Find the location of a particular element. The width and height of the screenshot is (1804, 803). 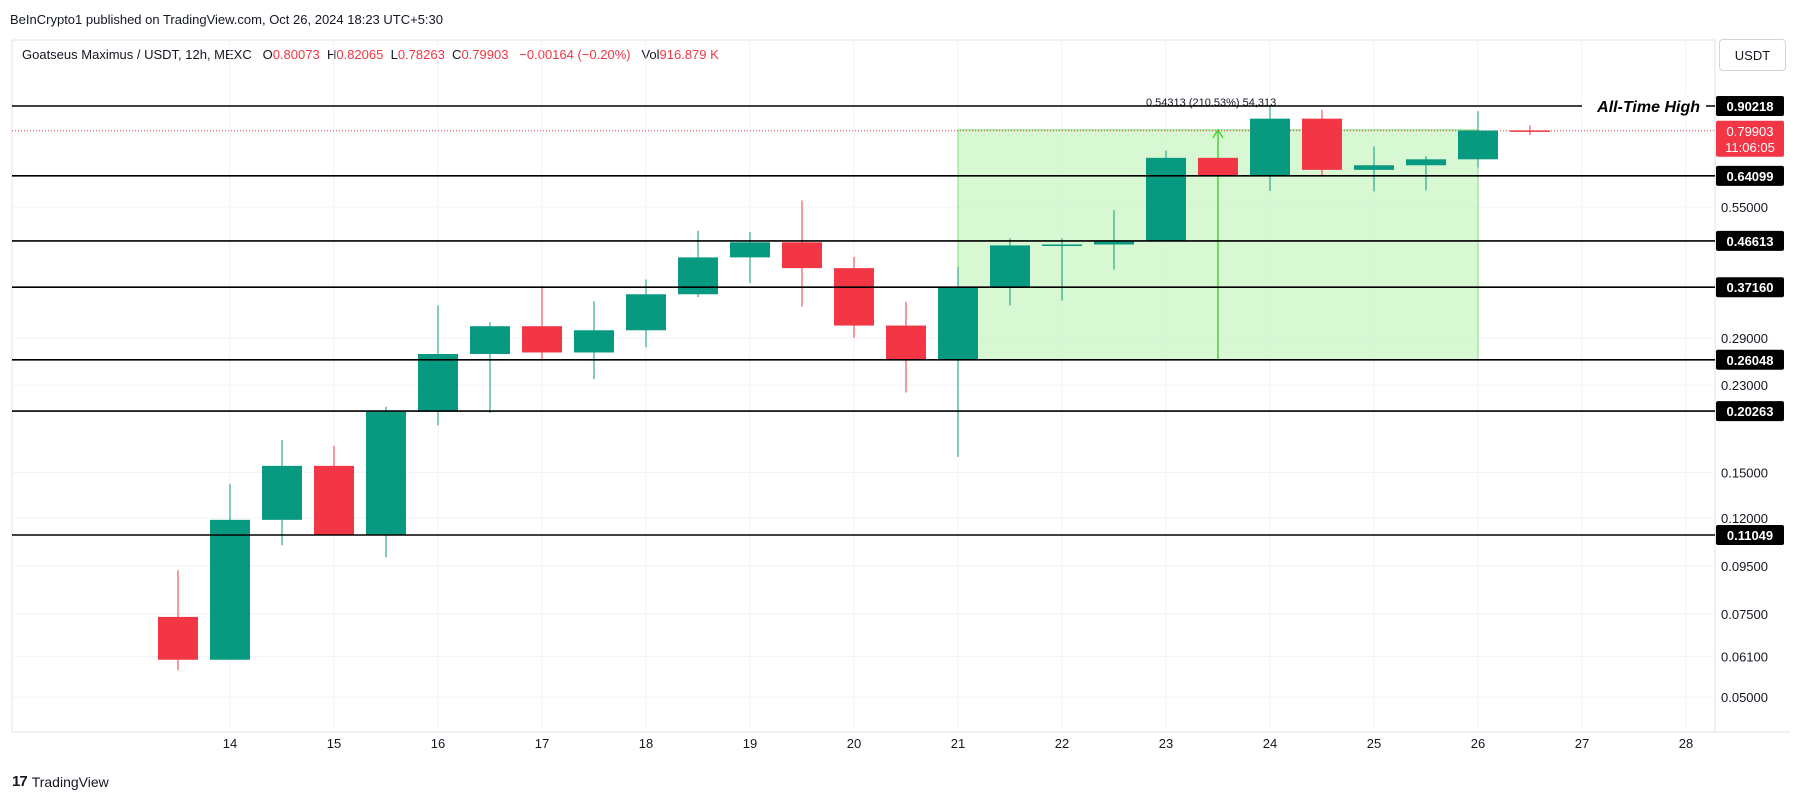

x-tick-label: 23 is located at coordinates (1166, 743).